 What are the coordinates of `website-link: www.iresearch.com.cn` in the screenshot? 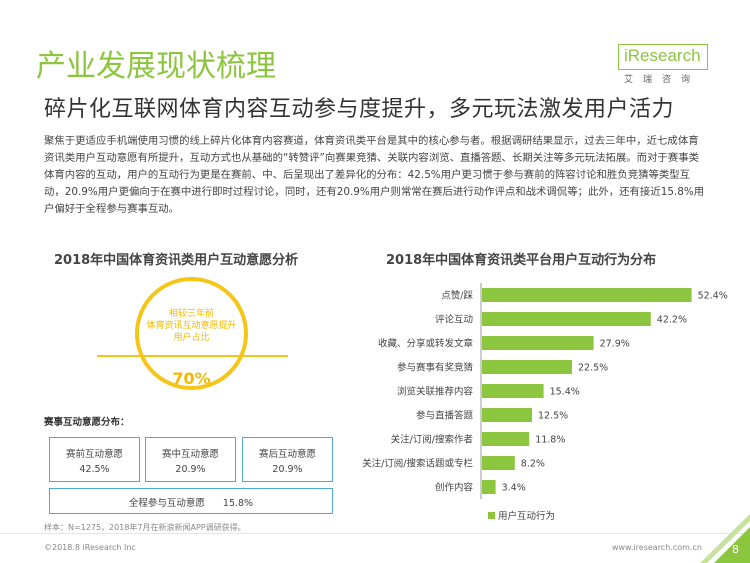 It's located at (657, 547).